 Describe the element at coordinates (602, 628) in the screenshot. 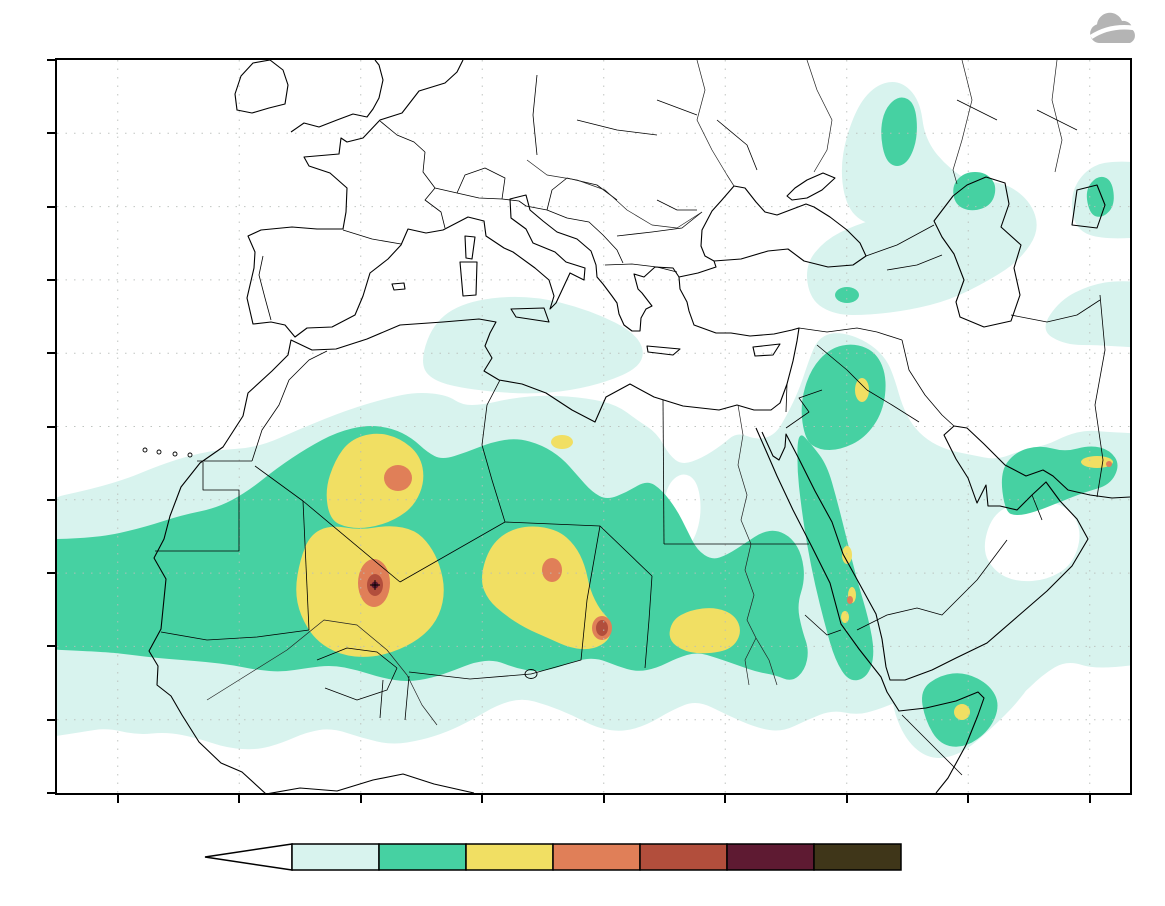

I see `aot-band-1.2-1.6` at that location.